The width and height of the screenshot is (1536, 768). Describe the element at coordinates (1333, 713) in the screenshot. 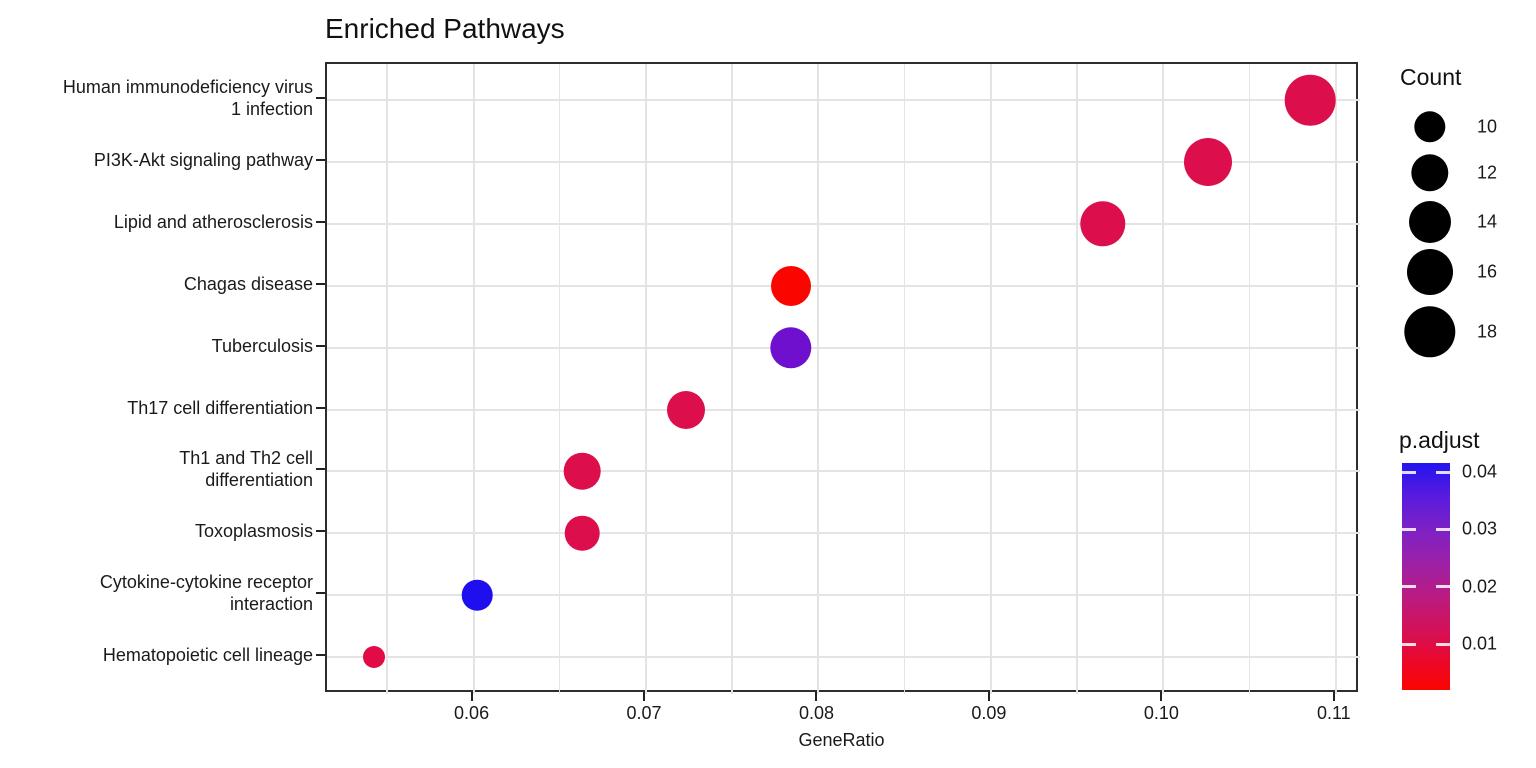

I see `x-tick-label: 0.11` at that location.